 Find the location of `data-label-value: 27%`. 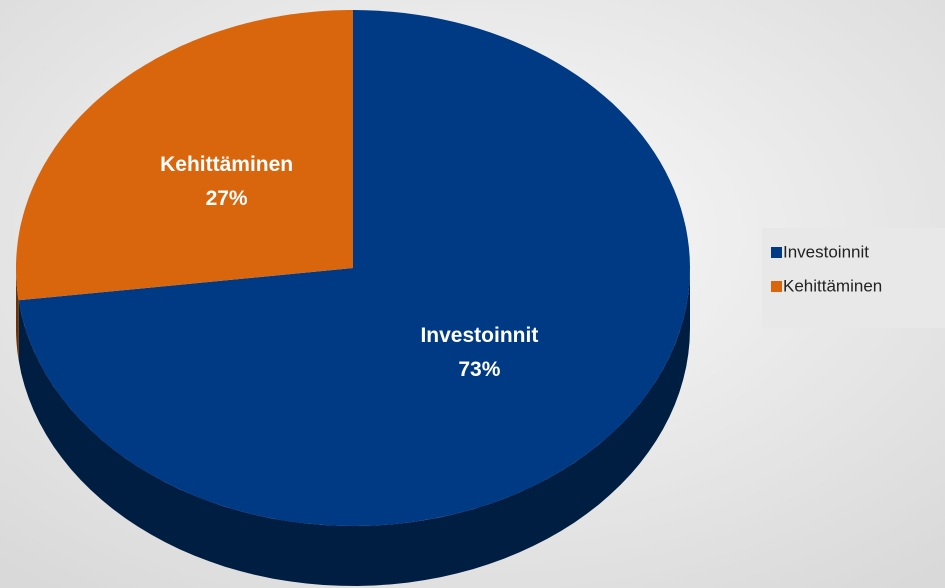

data-label-value: 27% is located at coordinates (227, 198).